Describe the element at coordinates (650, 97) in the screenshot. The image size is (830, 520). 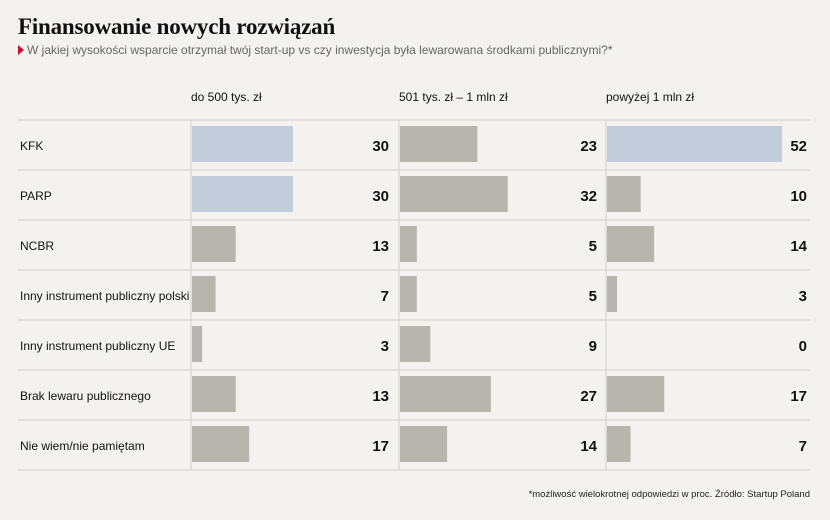
I see `series-label: powyżej 1 mln zł` at that location.